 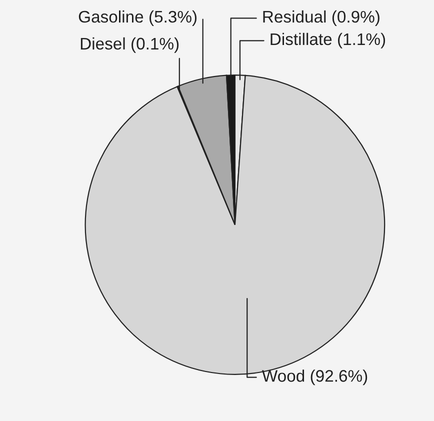 What do you see at coordinates (137, 18) in the screenshot?
I see `slice-label: Gasoline (5.3%)` at bounding box center [137, 18].